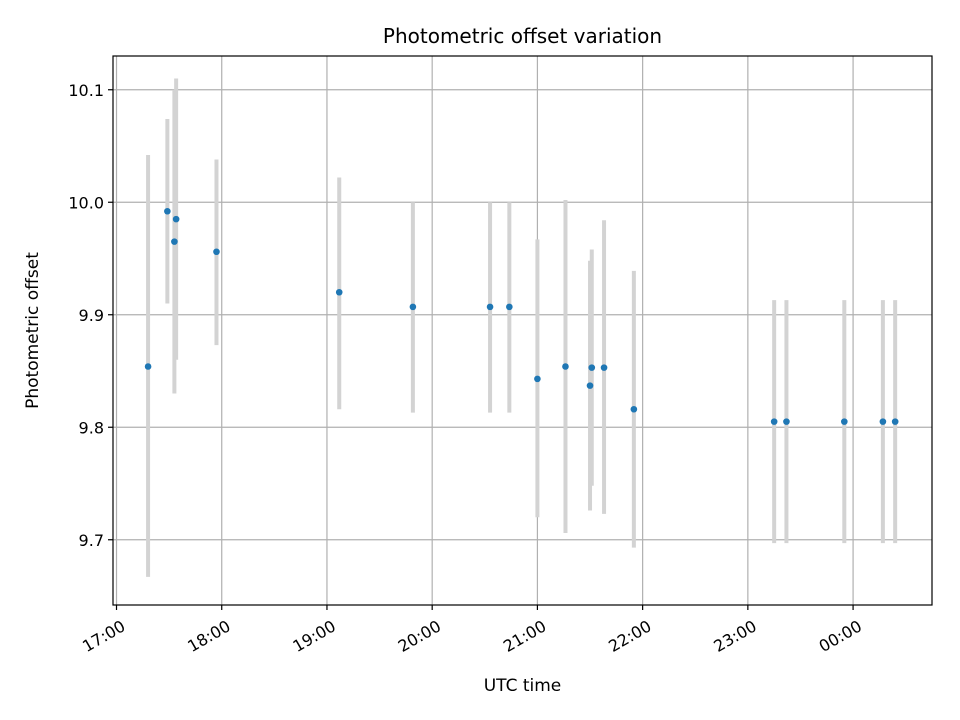 This screenshot has height=720, width=960. Describe the element at coordinates (314, 636) in the screenshot. I see `x-tick-label: 19:00` at that location.